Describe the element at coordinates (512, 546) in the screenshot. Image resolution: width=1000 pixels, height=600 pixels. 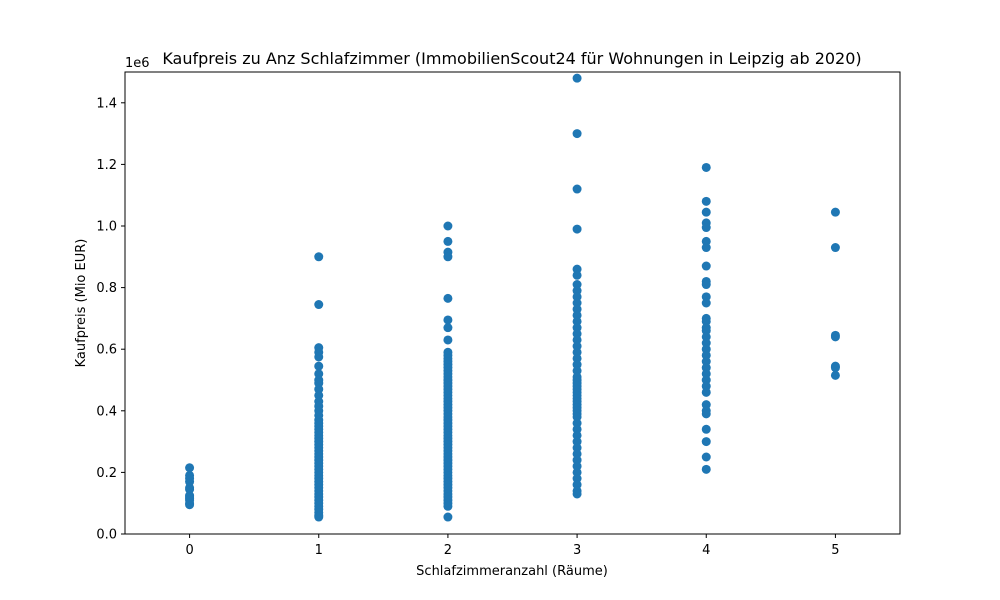
I see `x-axis-ticks: 0 1 2 3 4 5` at that location.